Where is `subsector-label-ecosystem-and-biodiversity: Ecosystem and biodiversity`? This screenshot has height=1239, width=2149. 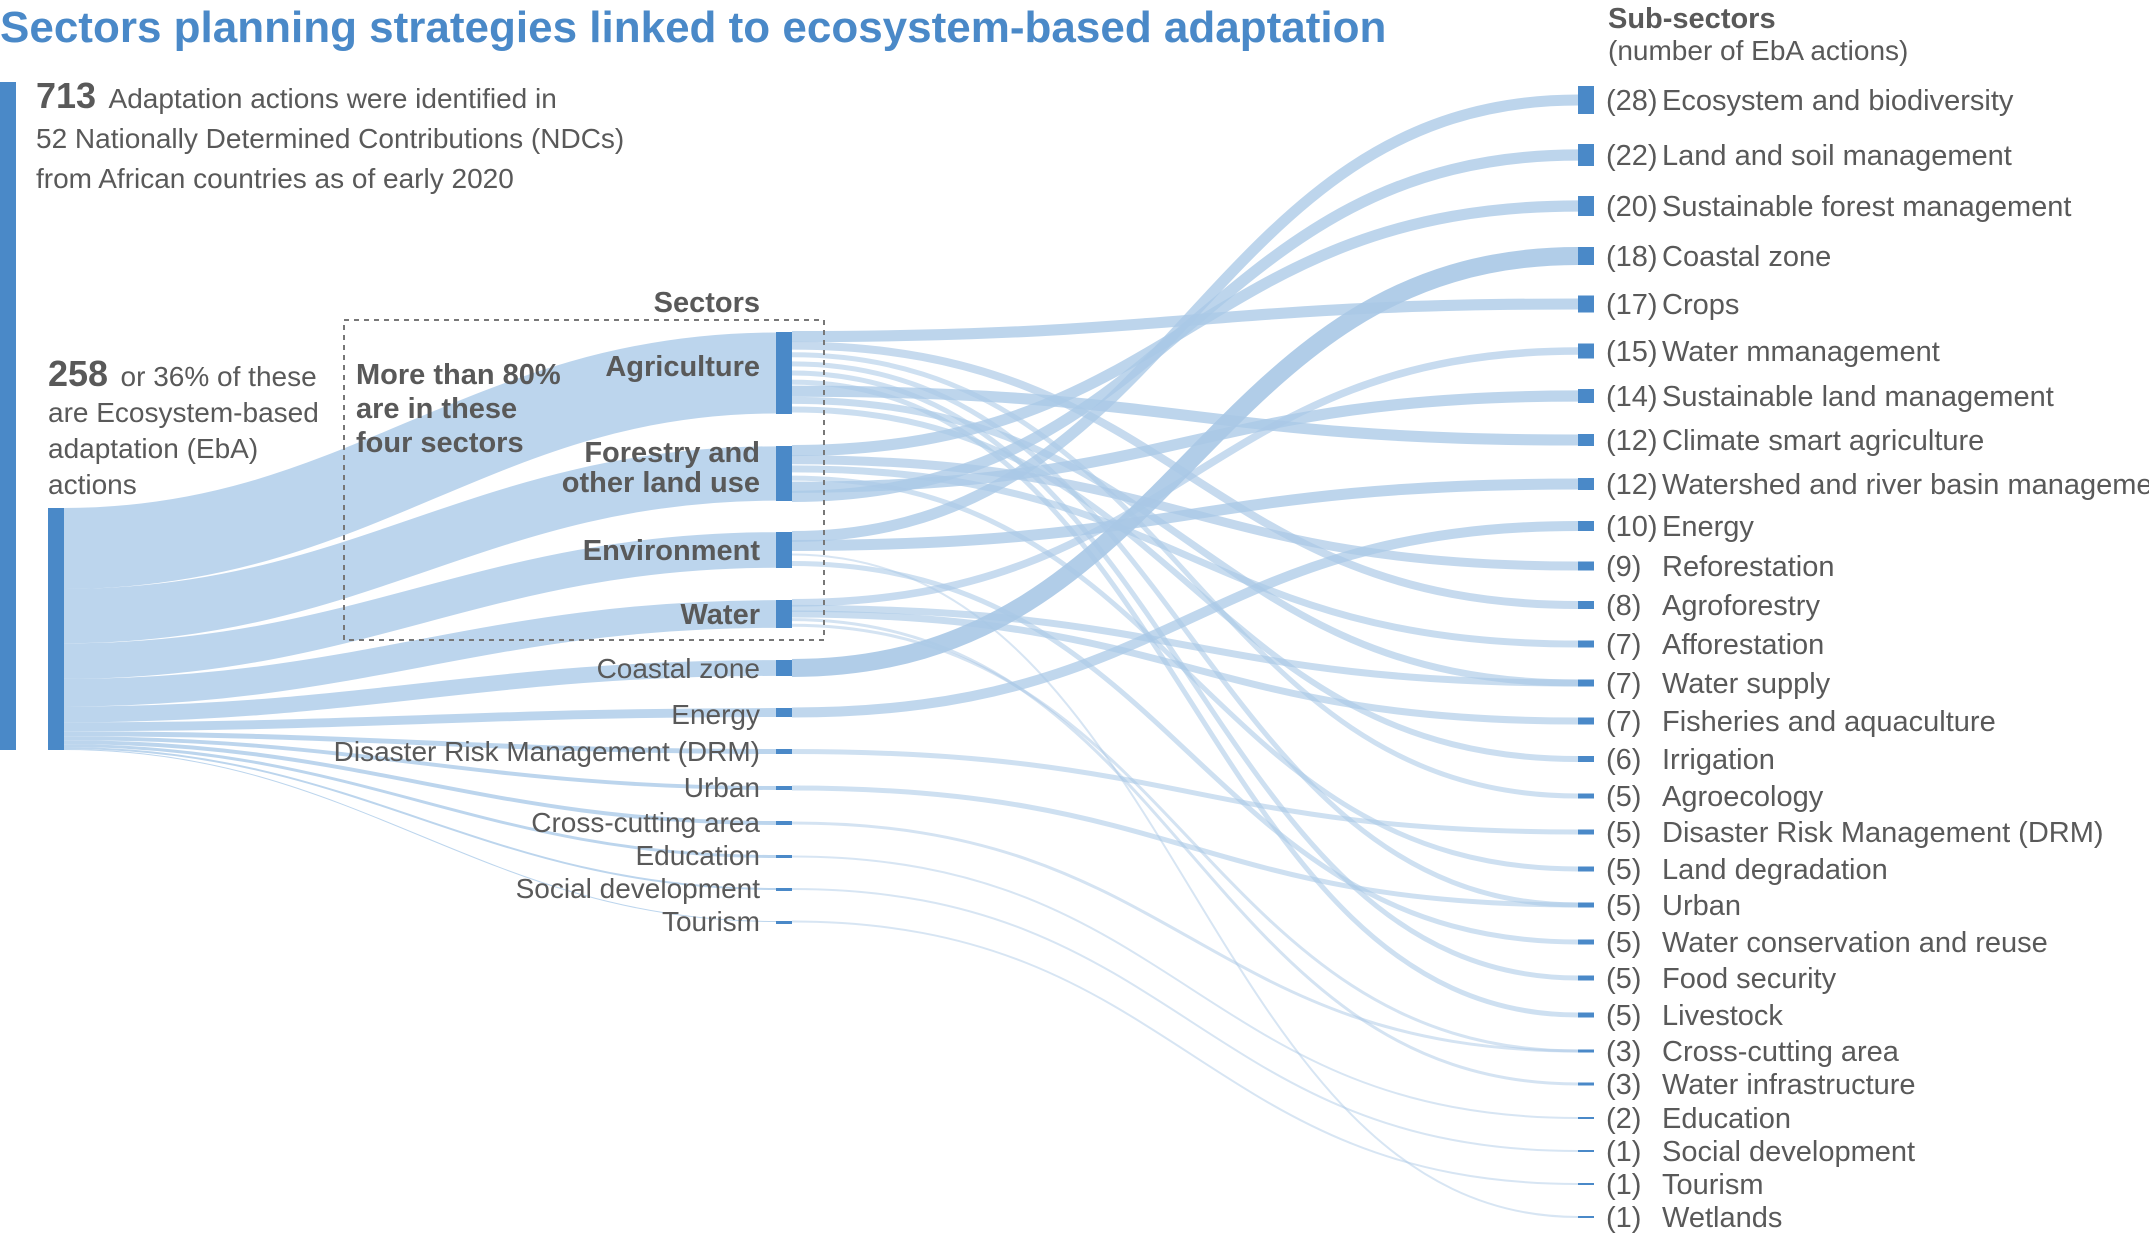
subsector-label-ecosystem-and-biodiversity: Ecosystem and biodiversity is located at coordinates (1838, 101).